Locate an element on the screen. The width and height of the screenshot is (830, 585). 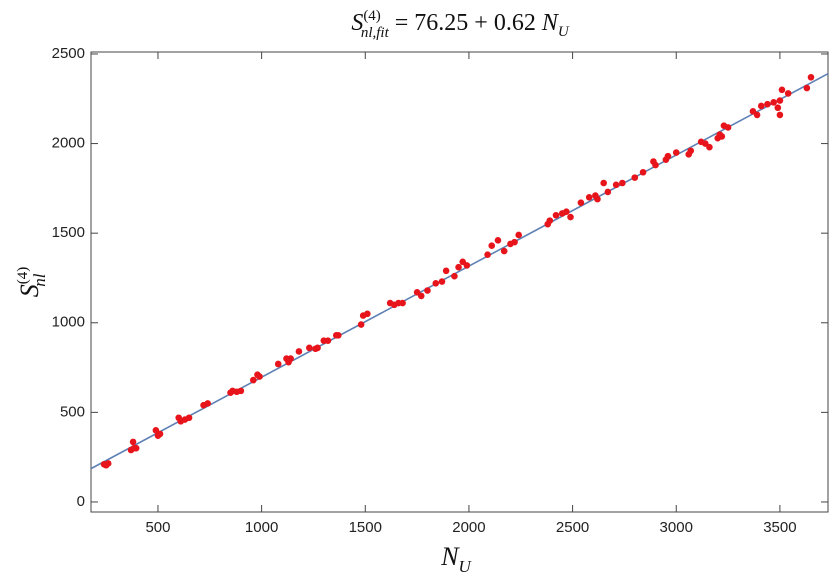
x-tick-label: 500 is located at coordinates (157, 527).